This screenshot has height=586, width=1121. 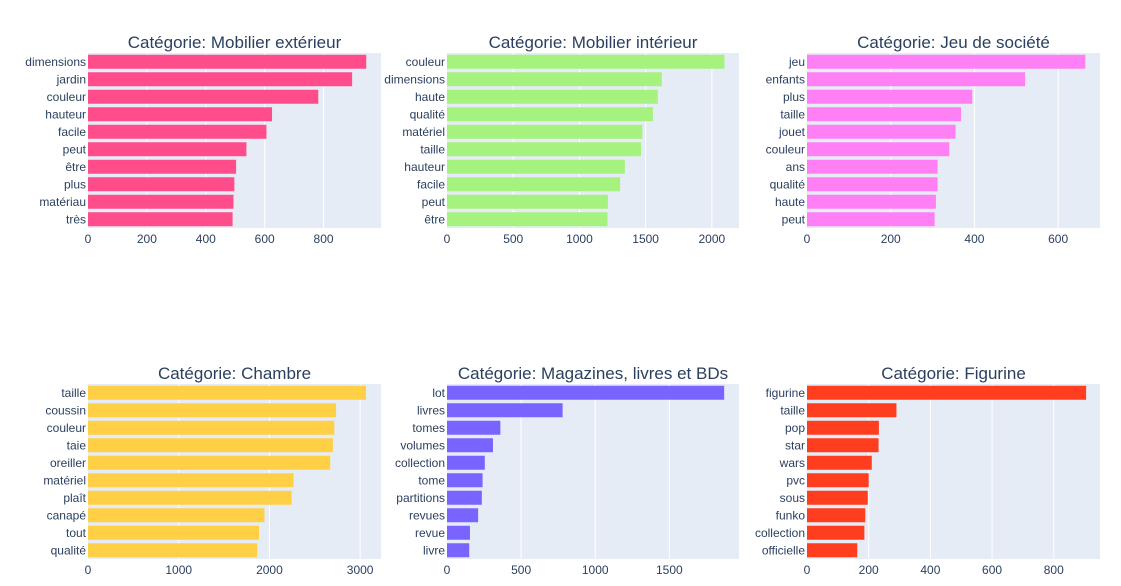 I want to click on category-tick-label: plaît, so click(x=74, y=498).